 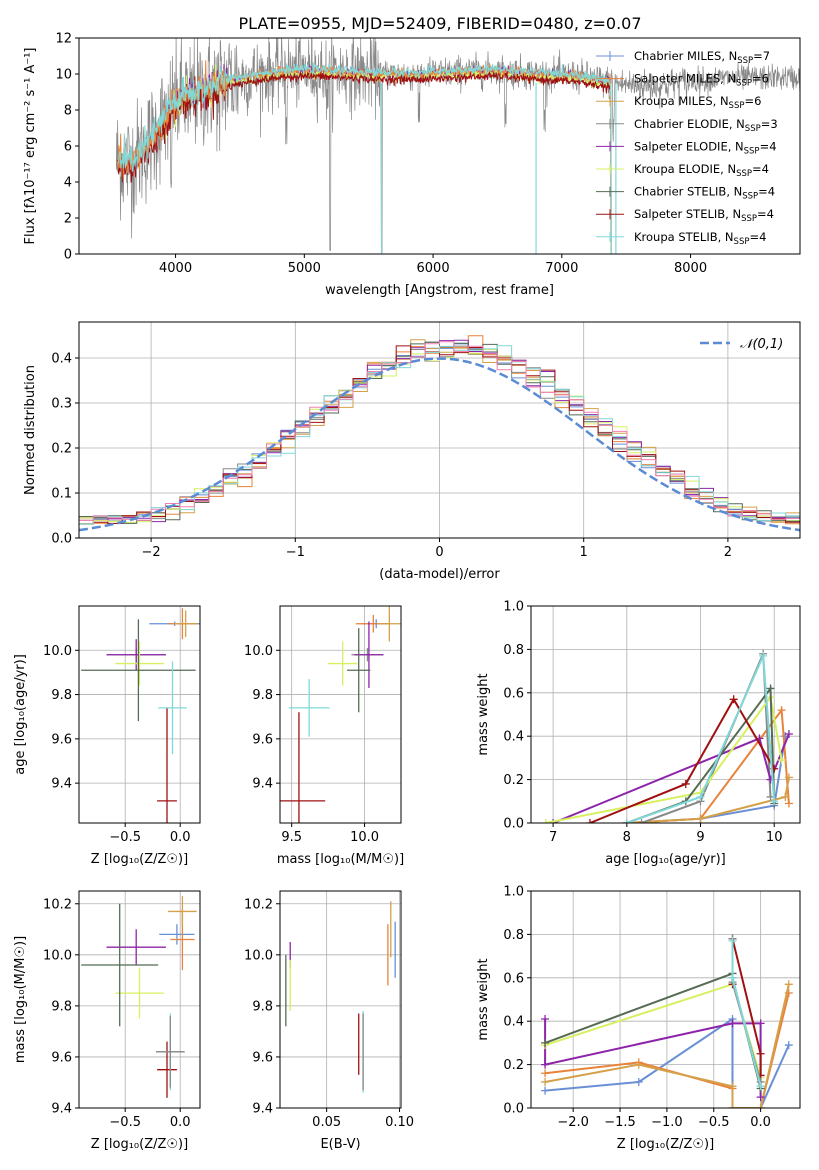 I want to click on error-bars, so click(x=340, y=997).